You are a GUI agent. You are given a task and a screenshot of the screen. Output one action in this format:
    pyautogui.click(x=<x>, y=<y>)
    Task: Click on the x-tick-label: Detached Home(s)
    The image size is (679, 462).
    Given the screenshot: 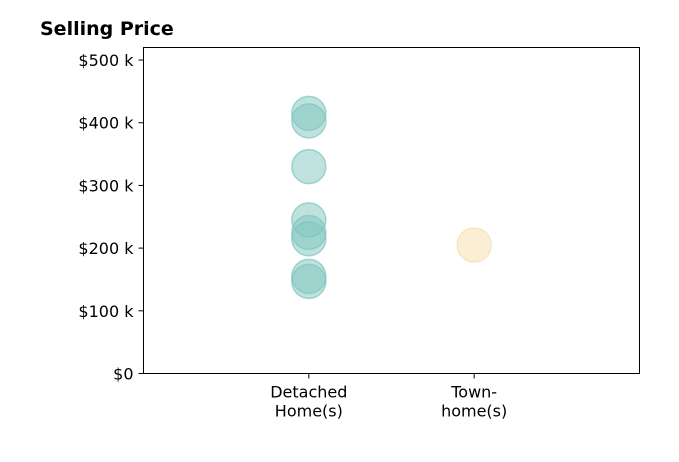 What is the action you would take?
    pyautogui.click(x=308, y=402)
    